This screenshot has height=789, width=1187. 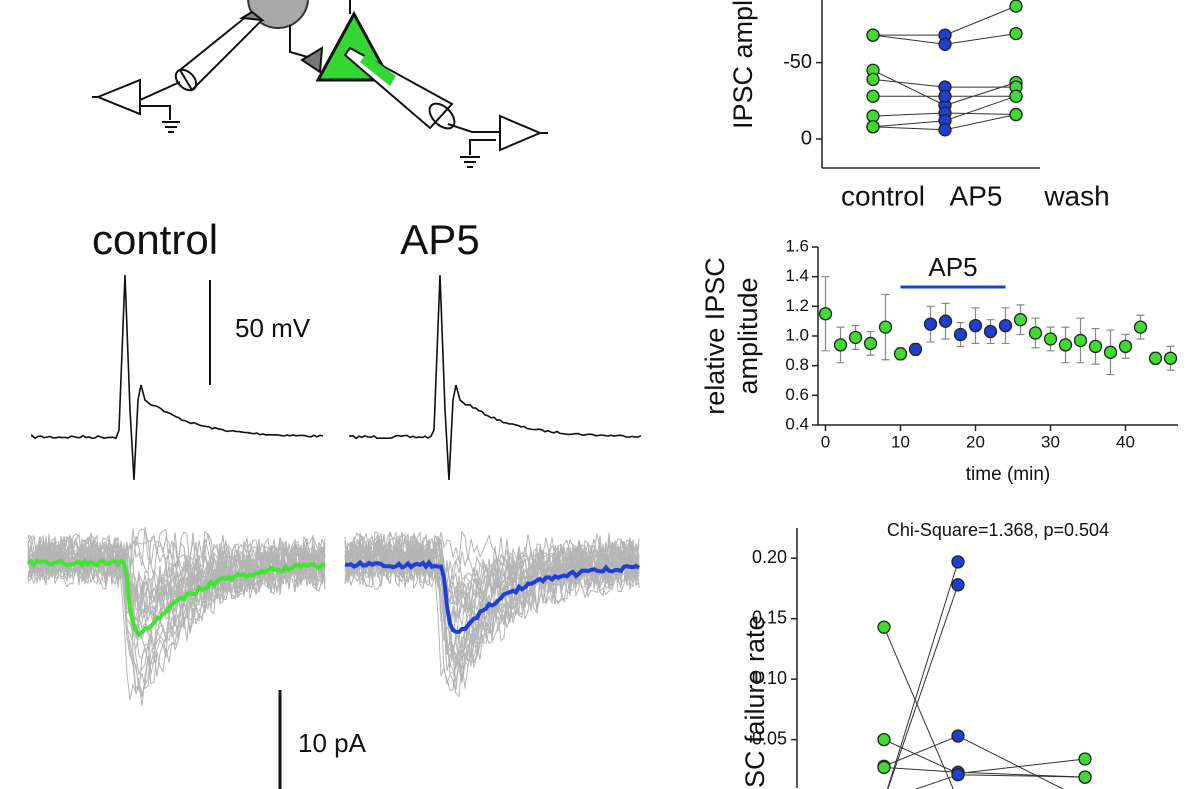 What do you see at coordinates (952, 267) in the screenshot?
I see `annotation-text: AP5` at bounding box center [952, 267].